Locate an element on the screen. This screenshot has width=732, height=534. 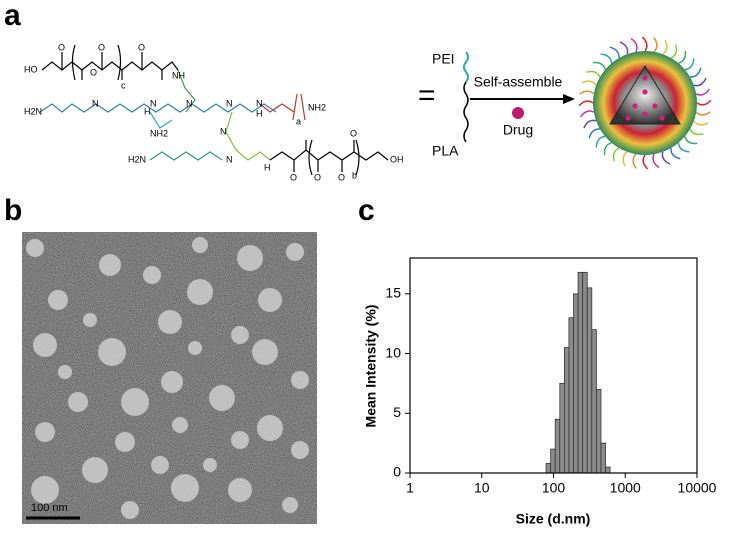
equals-sign: = is located at coordinates (427, 95).